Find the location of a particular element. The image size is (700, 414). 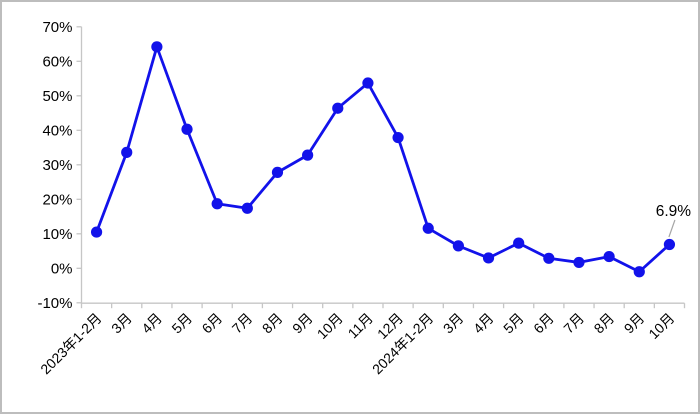

y-axis-label: 30% is located at coordinates (57, 165).